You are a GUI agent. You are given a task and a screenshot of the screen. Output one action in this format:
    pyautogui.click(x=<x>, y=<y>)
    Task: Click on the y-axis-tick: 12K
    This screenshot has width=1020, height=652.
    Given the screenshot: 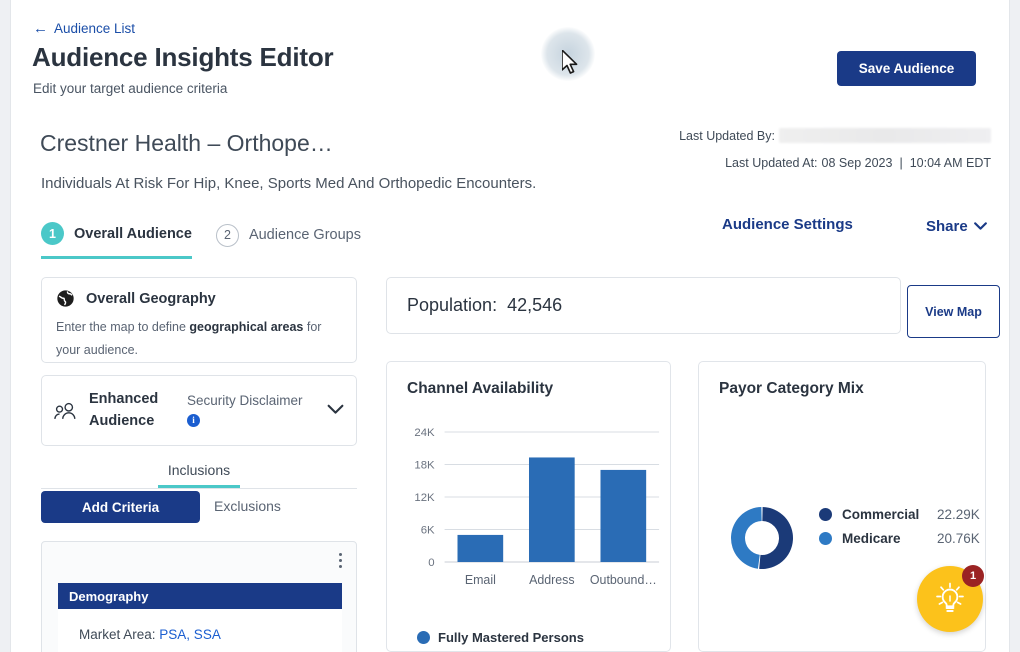 What is the action you would take?
    pyautogui.click(x=424, y=498)
    